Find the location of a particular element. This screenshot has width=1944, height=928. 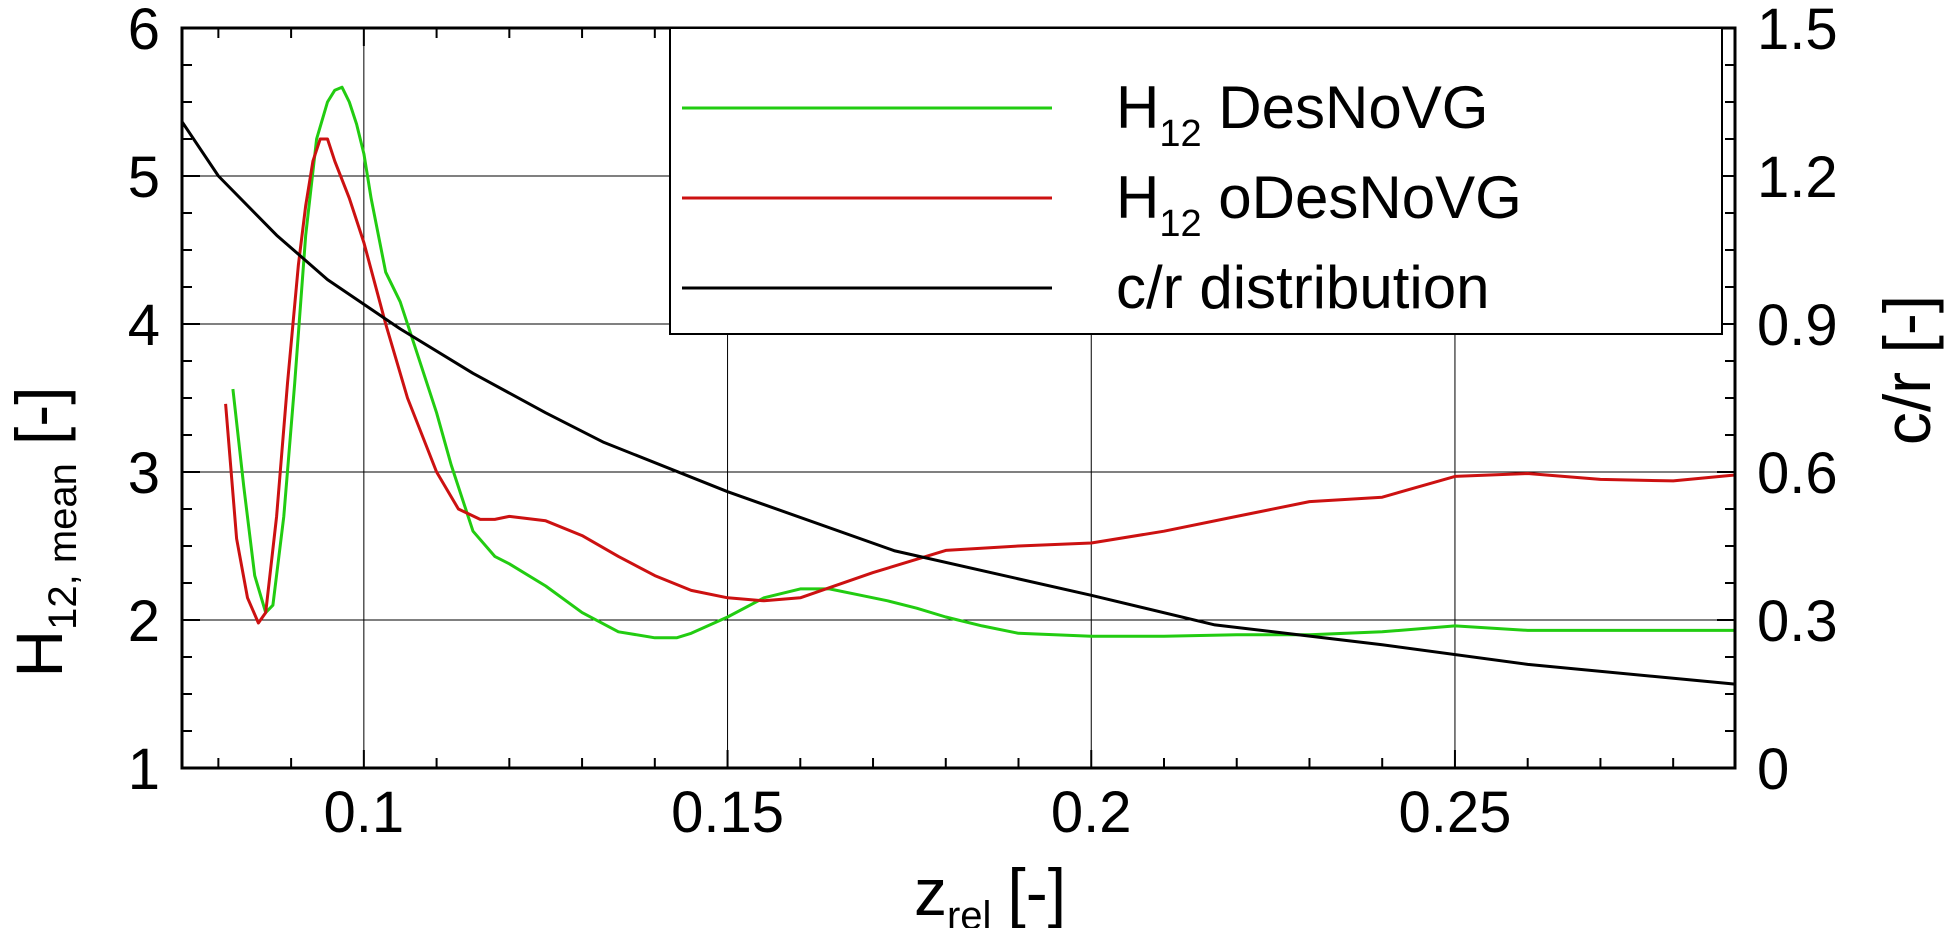

legend-label-odesnovg: H12 oDesNoVG is located at coordinates (1319, 204).